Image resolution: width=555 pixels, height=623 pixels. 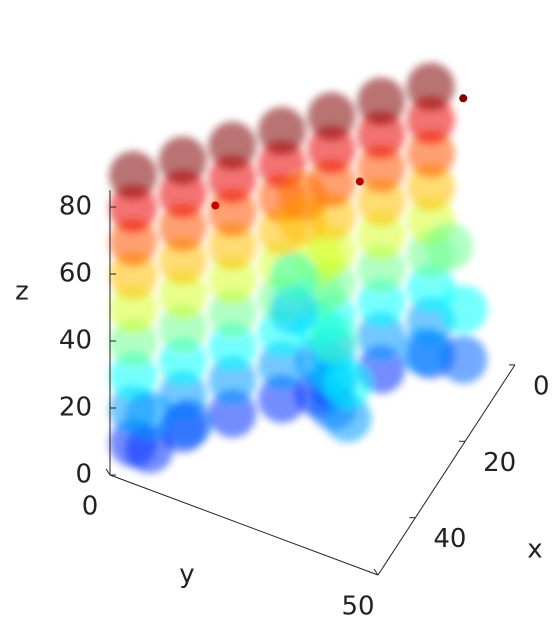 I want to click on x-tick-label: 0, so click(x=541, y=386).